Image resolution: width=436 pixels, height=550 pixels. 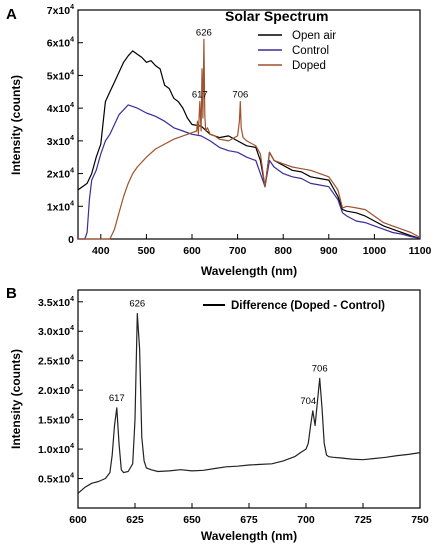 What do you see at coordinates (78, 520) in the screenshot?
I see `b-x-tick-label: 600` at bounding box center [78, 520].